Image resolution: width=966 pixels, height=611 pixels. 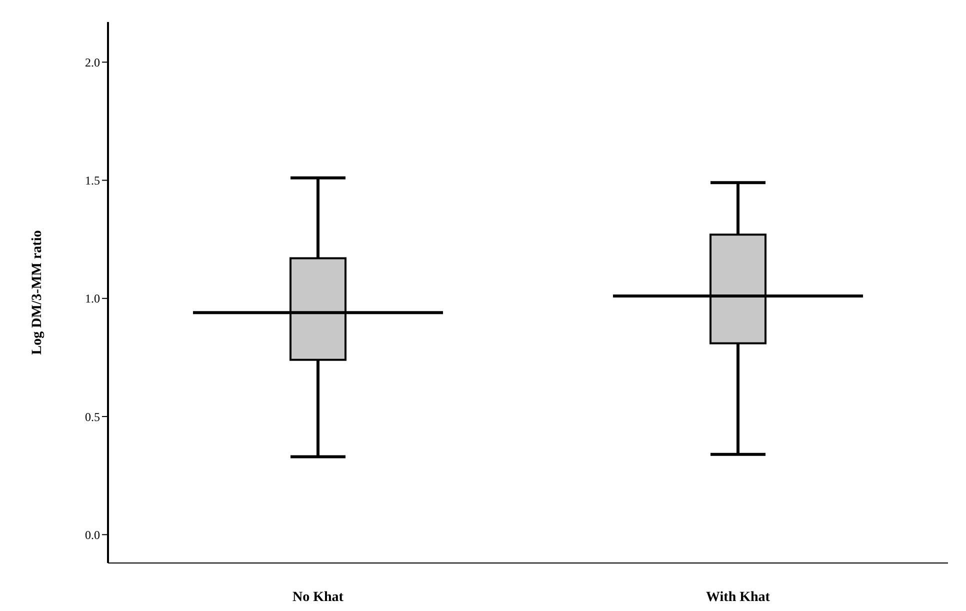 What do you see at coordinates (92, 417) in the screenshot?
I see `y-tick-label: 0.5` at bounding box center [92, 417].